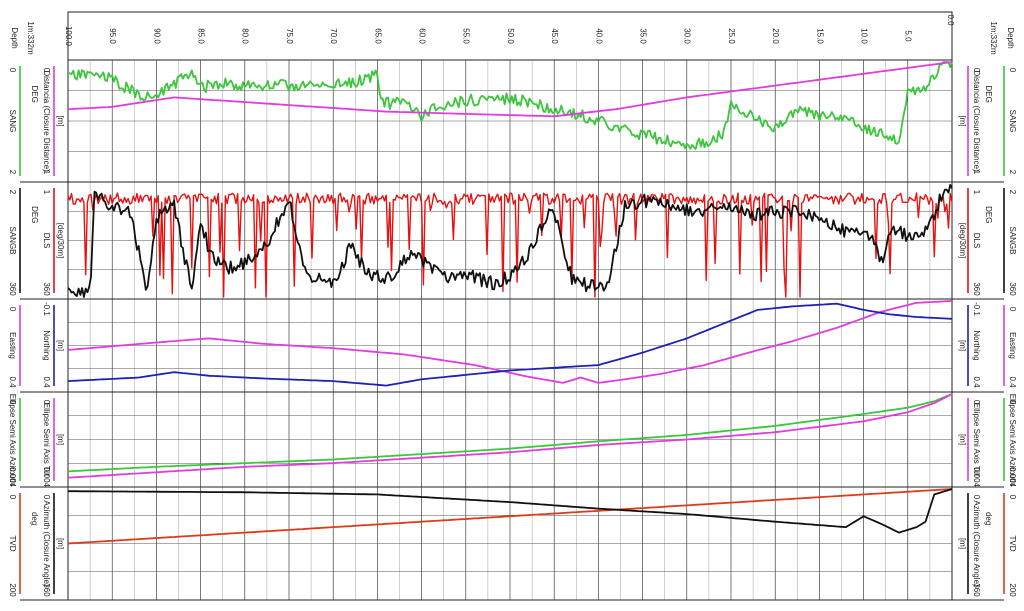 The width and height of the screenshot is (1024, 611). Describe the element at coordinates (819, 36) in the screenshot. I see `depth-tick-label: 15.0` at that location.